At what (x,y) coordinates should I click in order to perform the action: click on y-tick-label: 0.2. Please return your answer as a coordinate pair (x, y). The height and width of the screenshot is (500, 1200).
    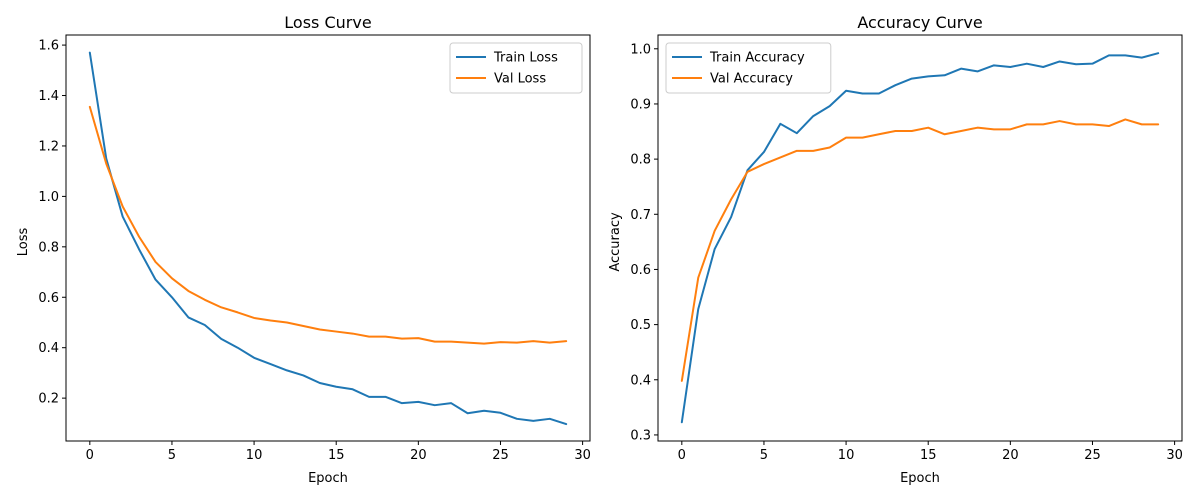
    Looking at the image, I should click on (48, 399).